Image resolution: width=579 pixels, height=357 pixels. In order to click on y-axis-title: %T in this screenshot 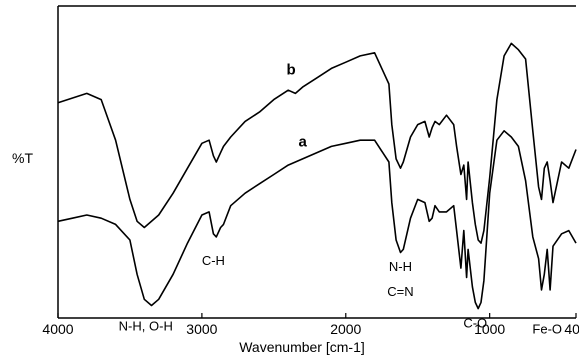, I will do `click(22, 158)`.